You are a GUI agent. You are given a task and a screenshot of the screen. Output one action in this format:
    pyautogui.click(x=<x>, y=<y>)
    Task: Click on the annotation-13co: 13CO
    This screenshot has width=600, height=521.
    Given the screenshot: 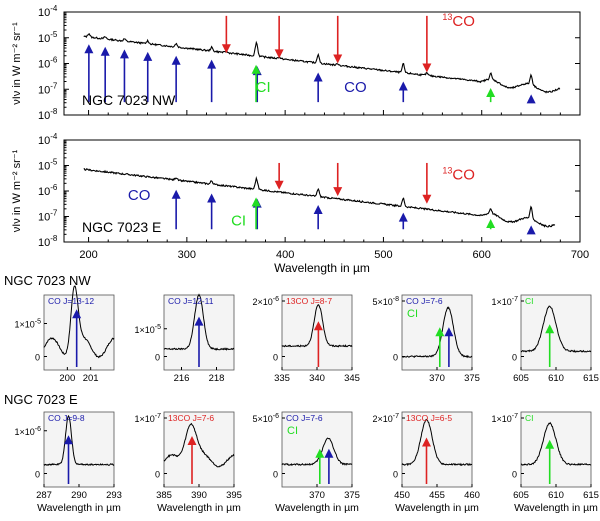 What is the action you would take?
    pyautogui.click(x=458, y=21)
    